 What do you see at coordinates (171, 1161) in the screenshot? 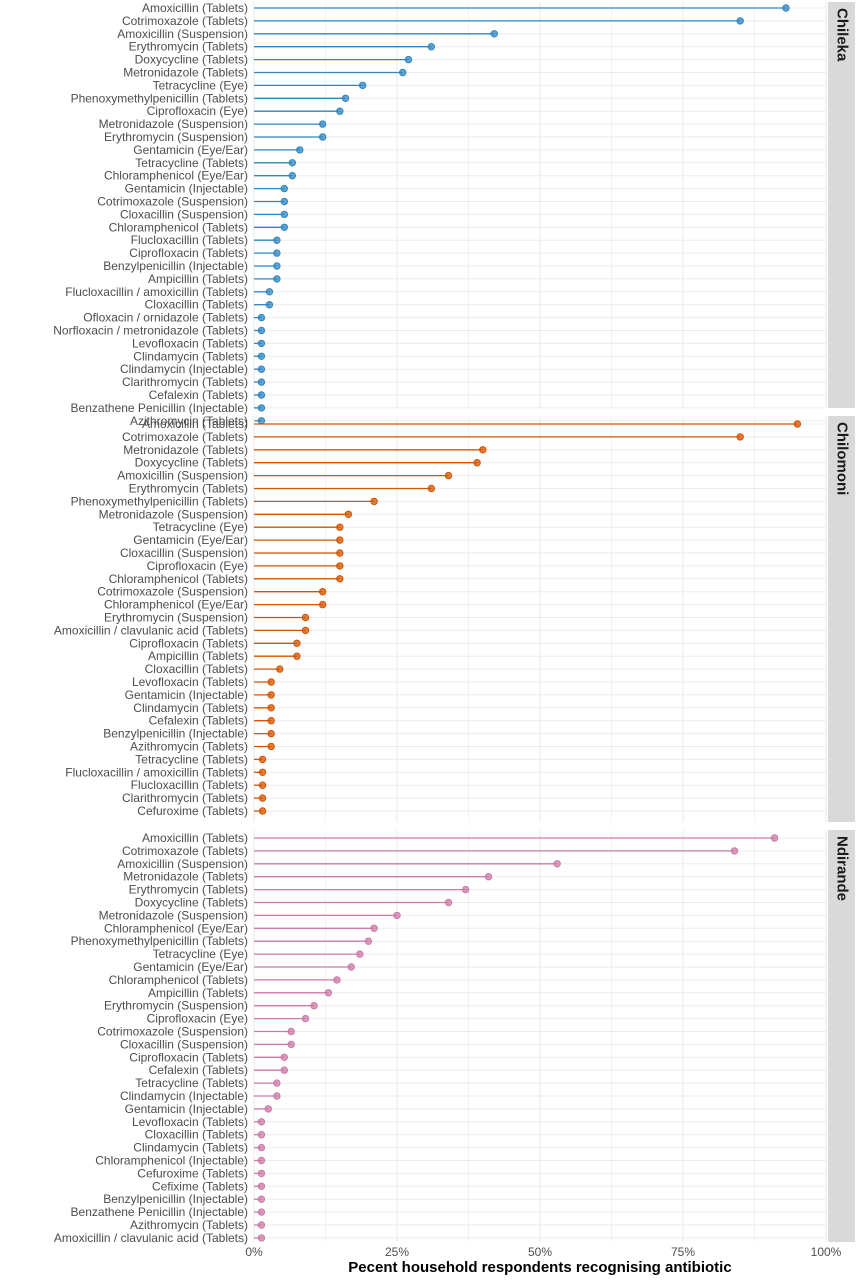
I see `category-label: Chloramphenicol (Injectable)` at bounding box center [171, 1161].